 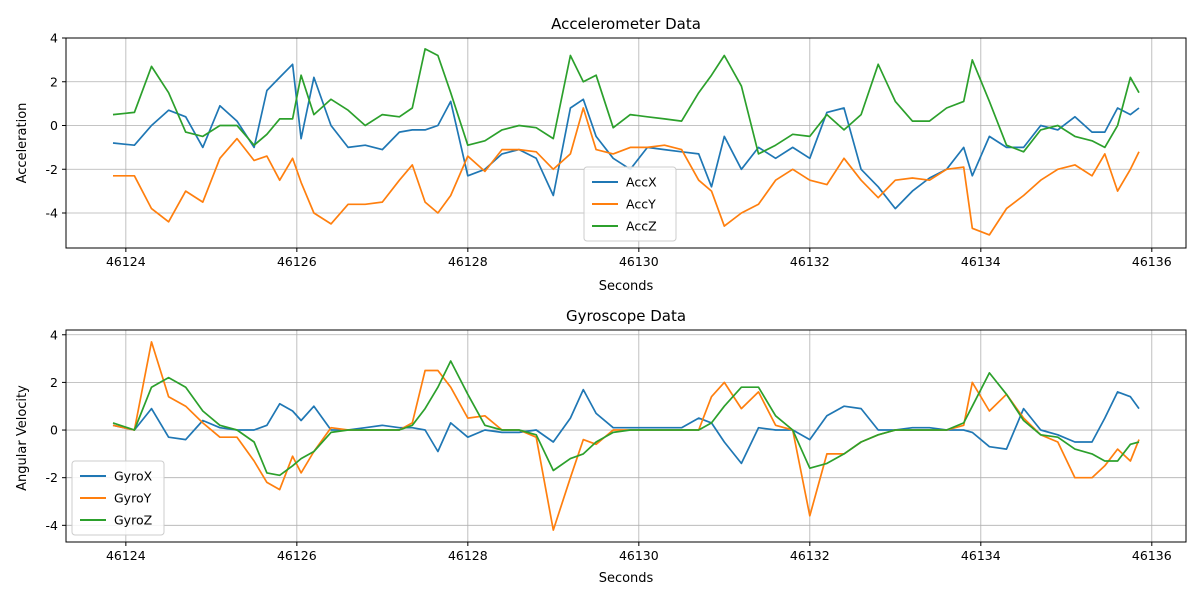 What do you see at coordinates (126, 261) in the screenshot?
I see `acc-xtick-label-0: 46124` at bounding box center [126, 261].